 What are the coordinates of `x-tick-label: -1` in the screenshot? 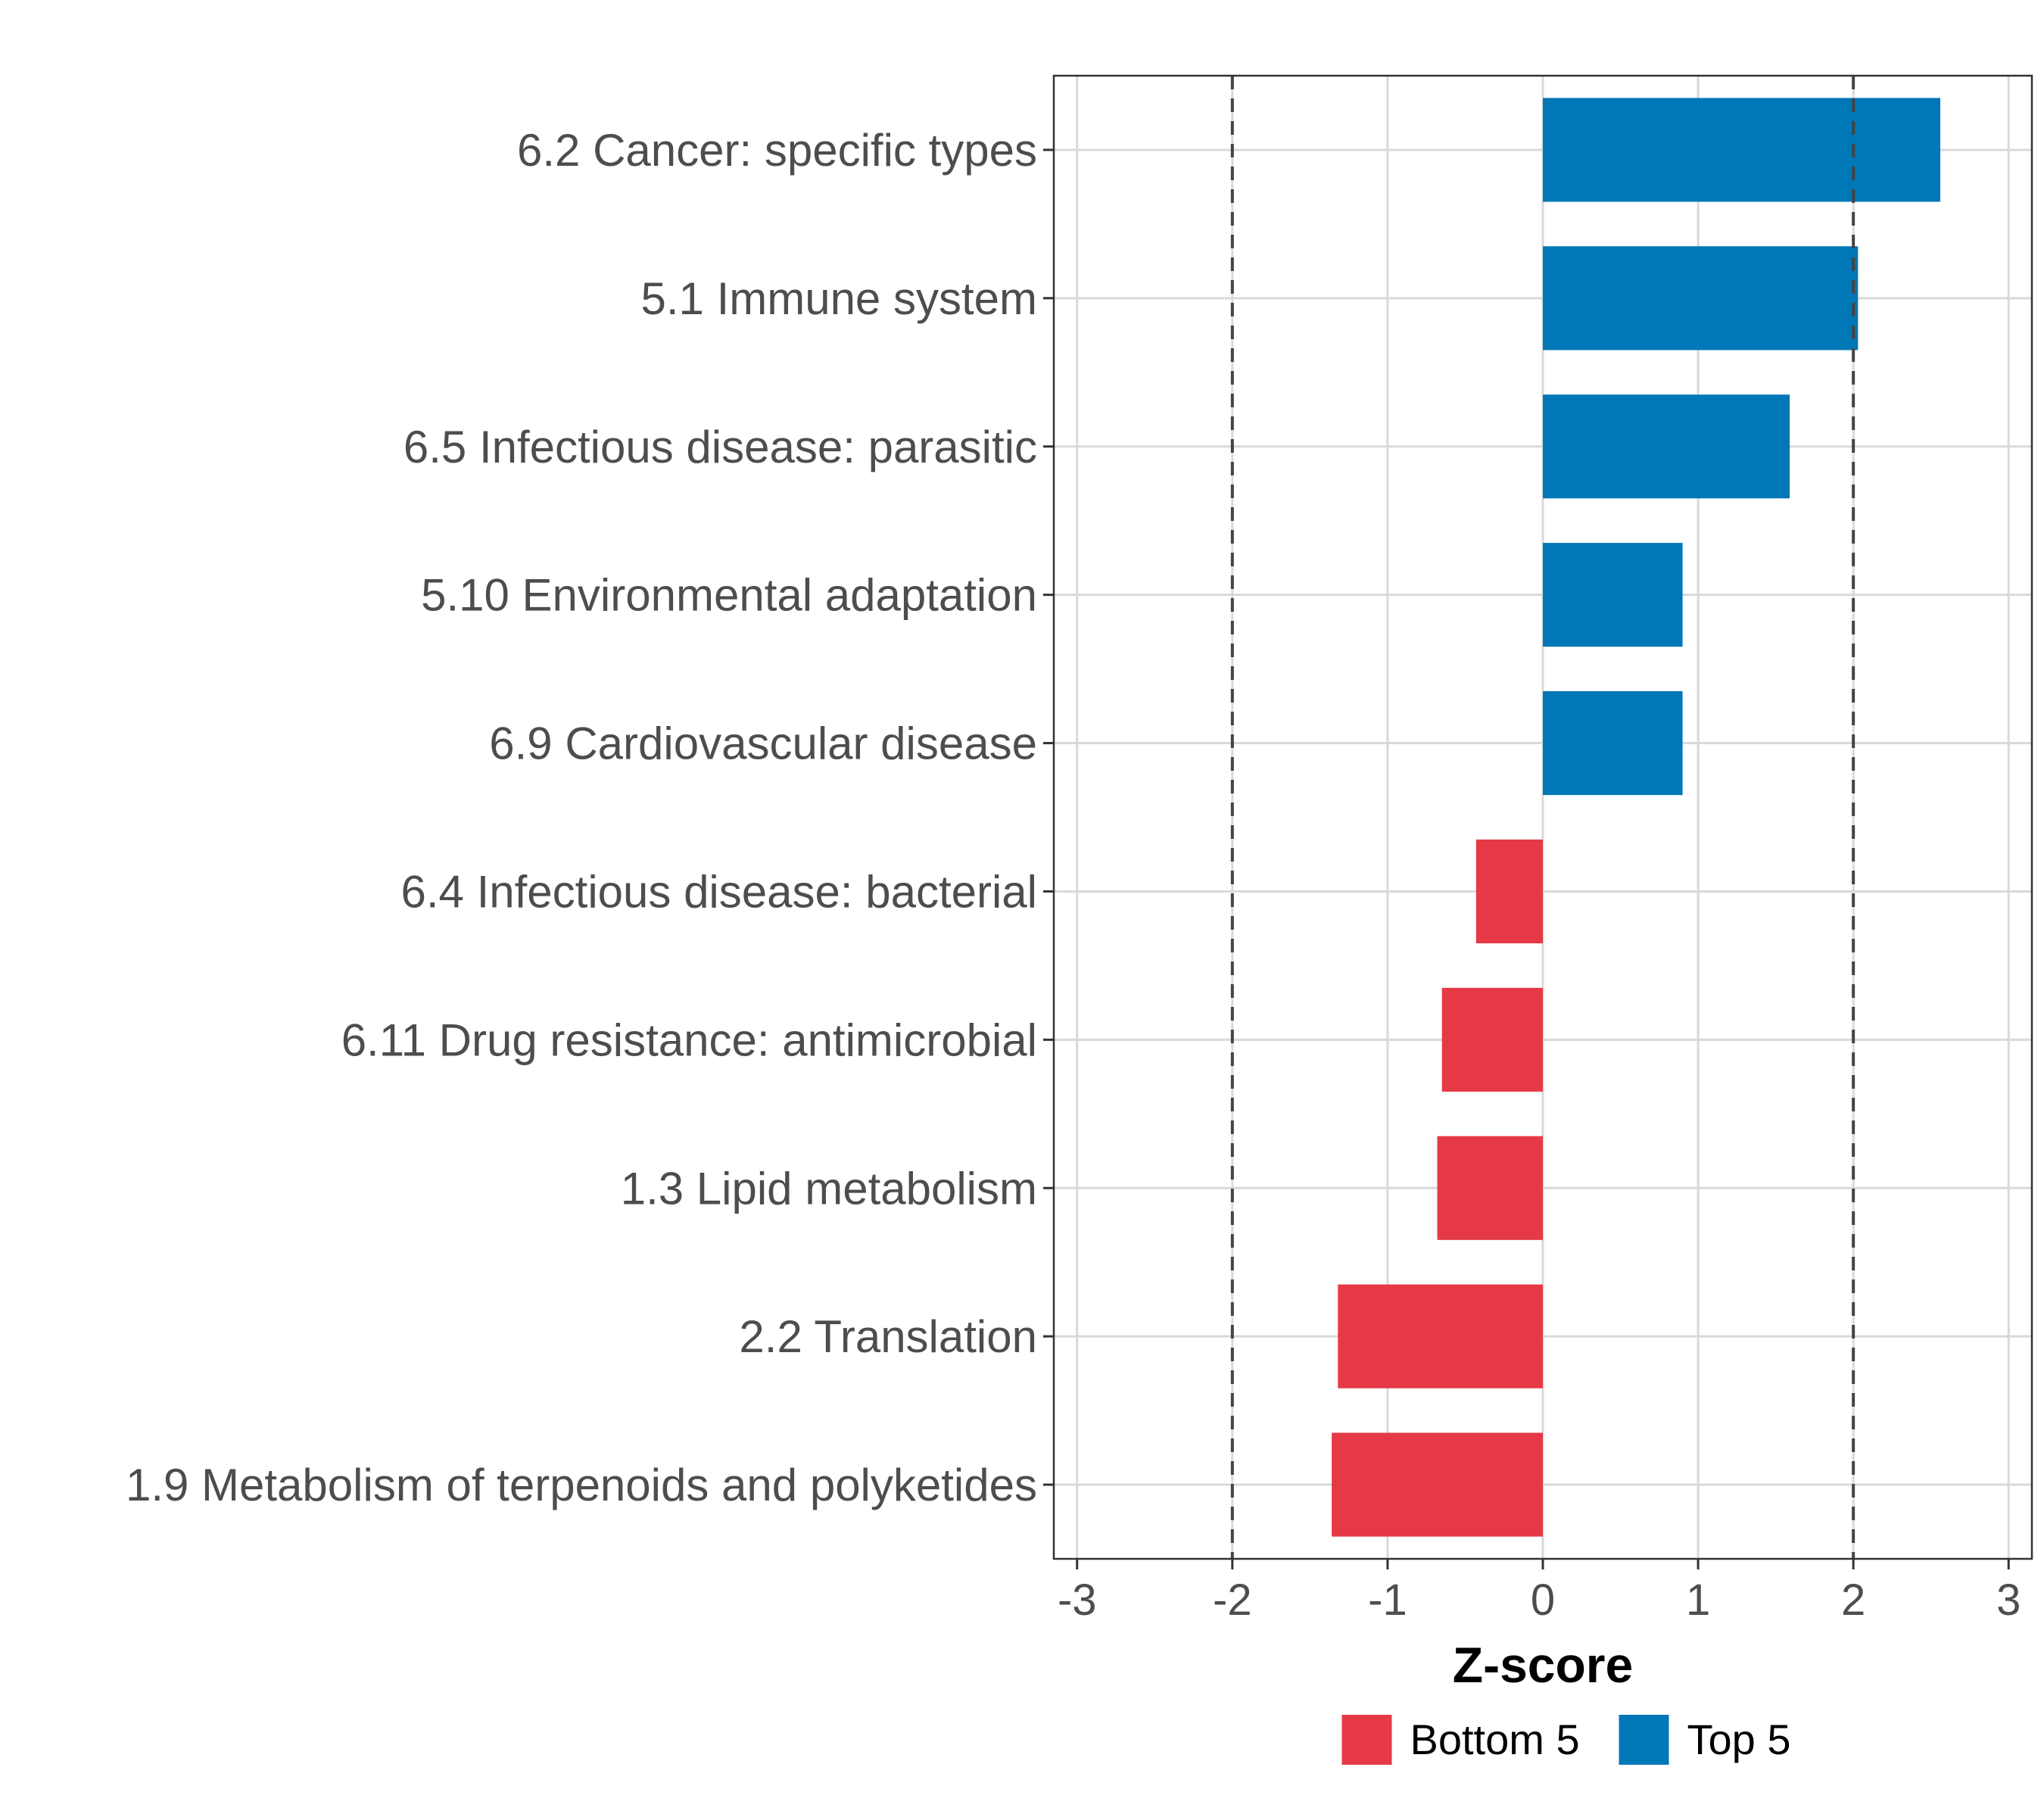 It's located at (1387, 1600).